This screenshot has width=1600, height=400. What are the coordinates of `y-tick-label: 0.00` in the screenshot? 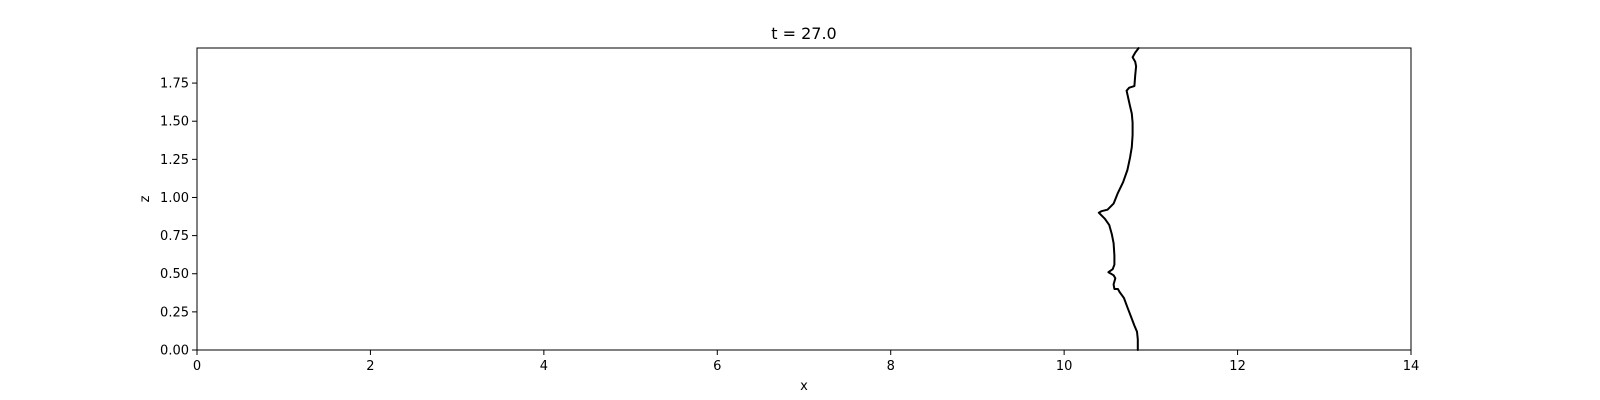 It's located at (174, 351).